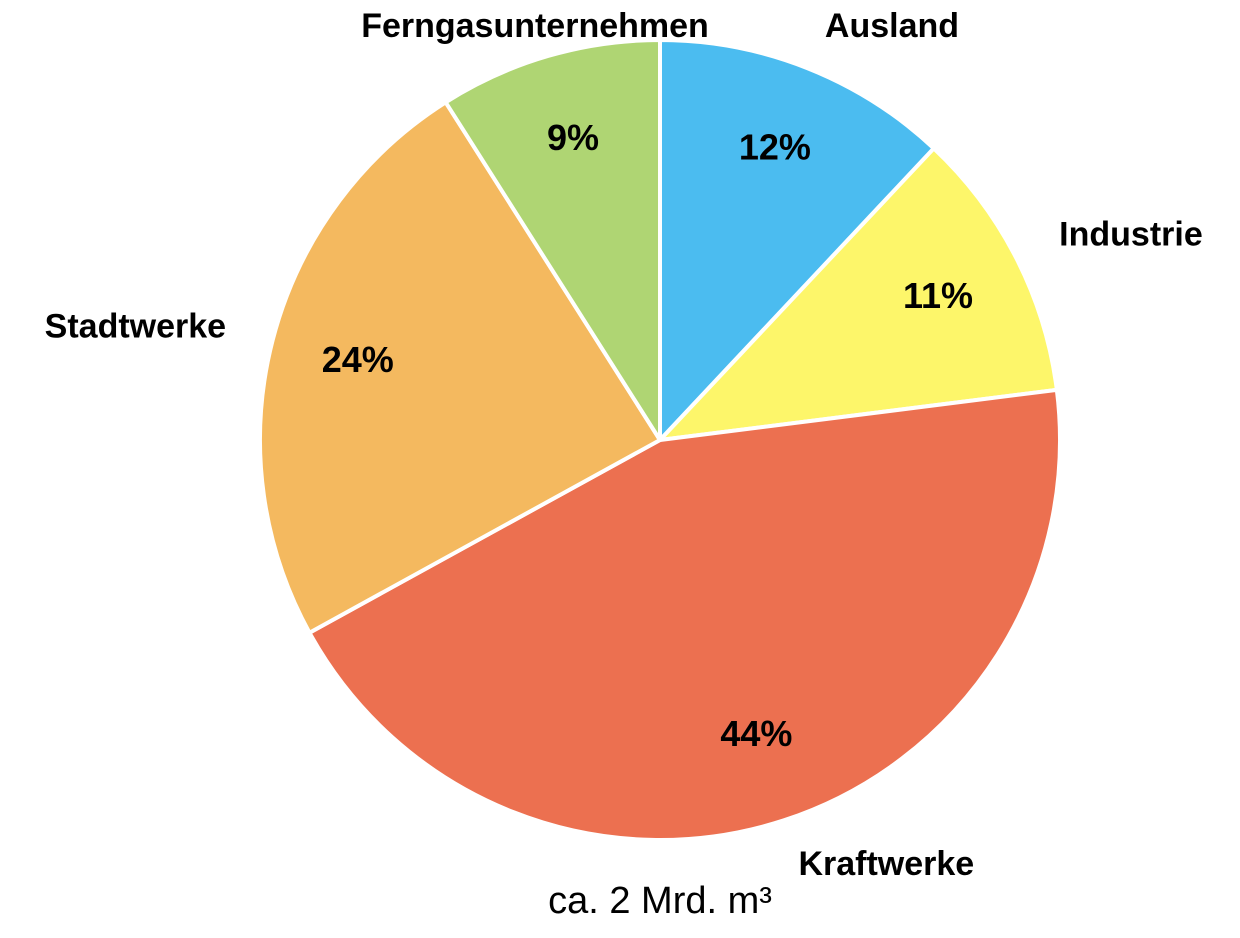 The image size is (1240, 938). I want to click on category-label: Ferngasunternehmen, so click(535, 26).